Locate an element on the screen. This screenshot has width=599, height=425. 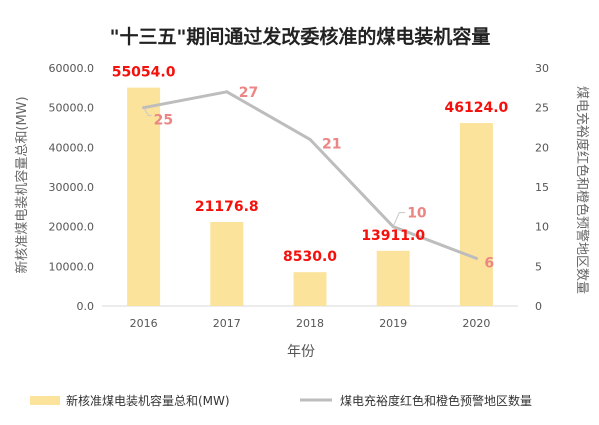
chart-title: "十三五"期间通过发改委核准的煤电装机容量 is located at coordinates (300, 36).